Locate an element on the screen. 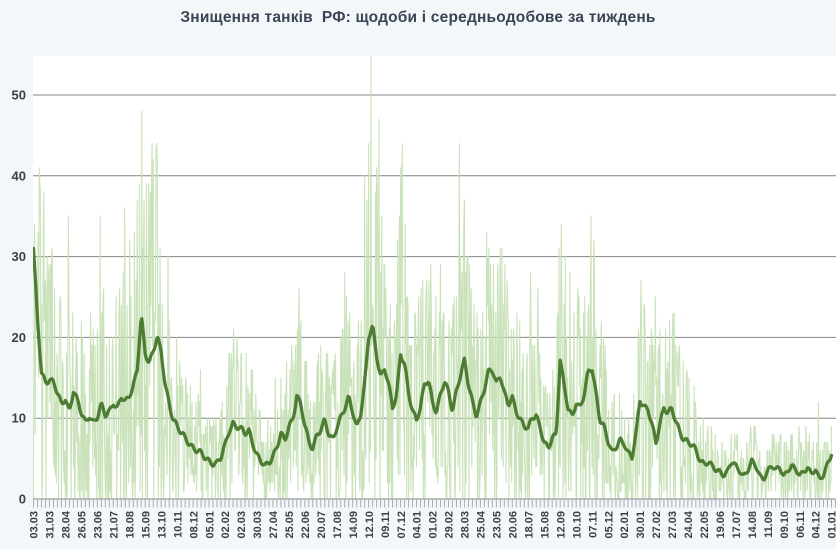 The image size is (836, 549). x-axis-label: 18.08 is located at coordinates (130, 525).